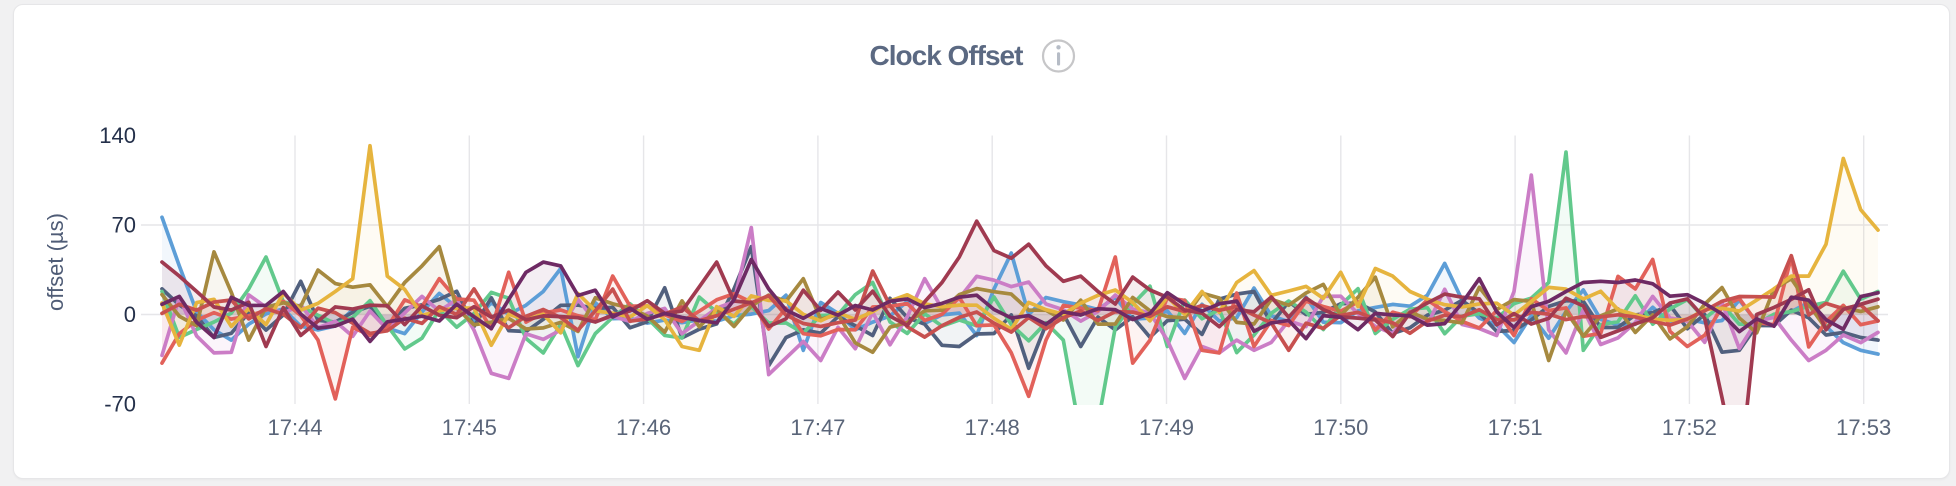  I want to click on svg-text: 17:53, so click(1863, 427).